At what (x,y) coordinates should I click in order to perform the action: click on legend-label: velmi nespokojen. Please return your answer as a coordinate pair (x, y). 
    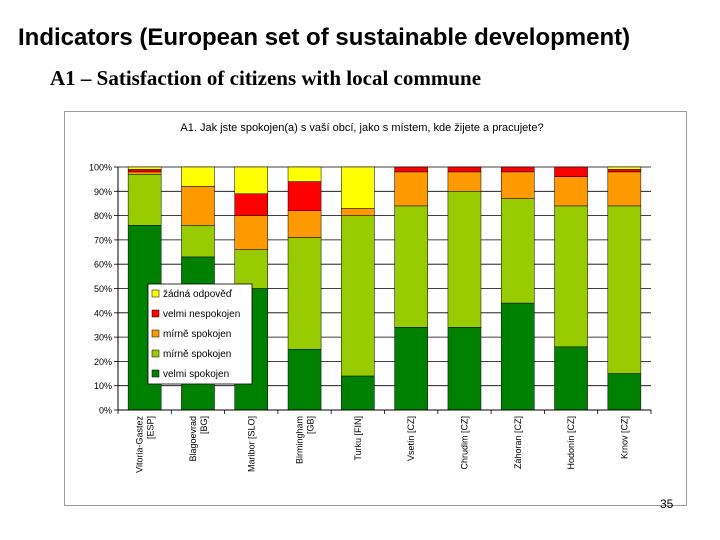
    Looking at the image, I should click on (201, 314).